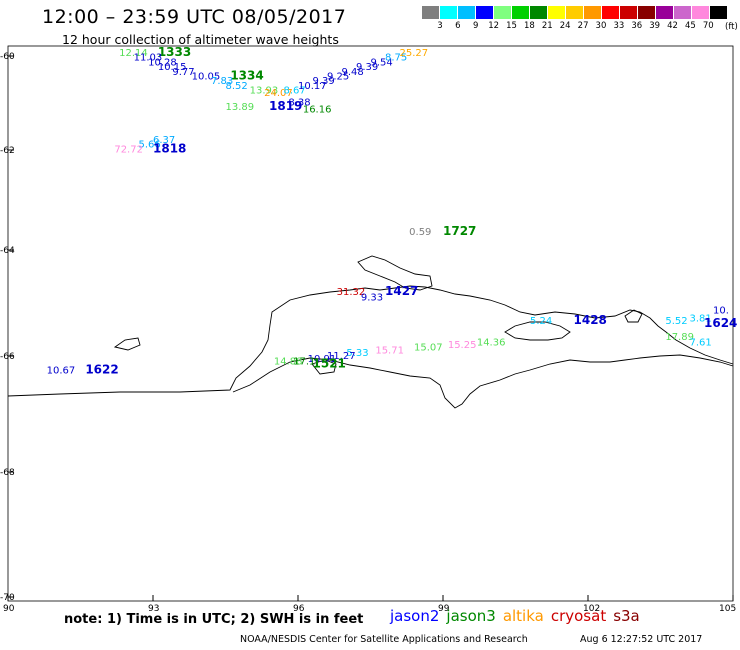 The image size is (740, 650). What do you see at coordinates (462, 345) in the screenshot?
I see `wave-height-value: 15.25` at bounding box center [462, 345].